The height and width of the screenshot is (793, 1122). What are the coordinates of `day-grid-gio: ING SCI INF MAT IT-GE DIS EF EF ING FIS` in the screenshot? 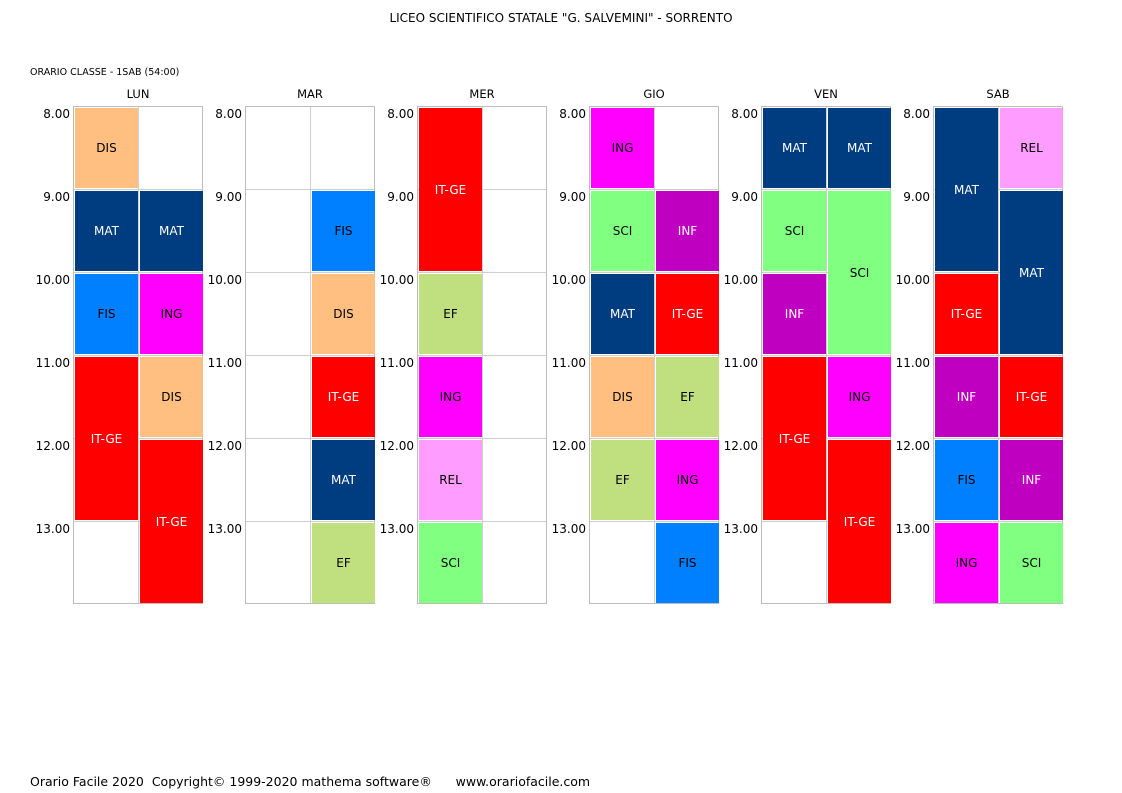 It's located at (654, 355).